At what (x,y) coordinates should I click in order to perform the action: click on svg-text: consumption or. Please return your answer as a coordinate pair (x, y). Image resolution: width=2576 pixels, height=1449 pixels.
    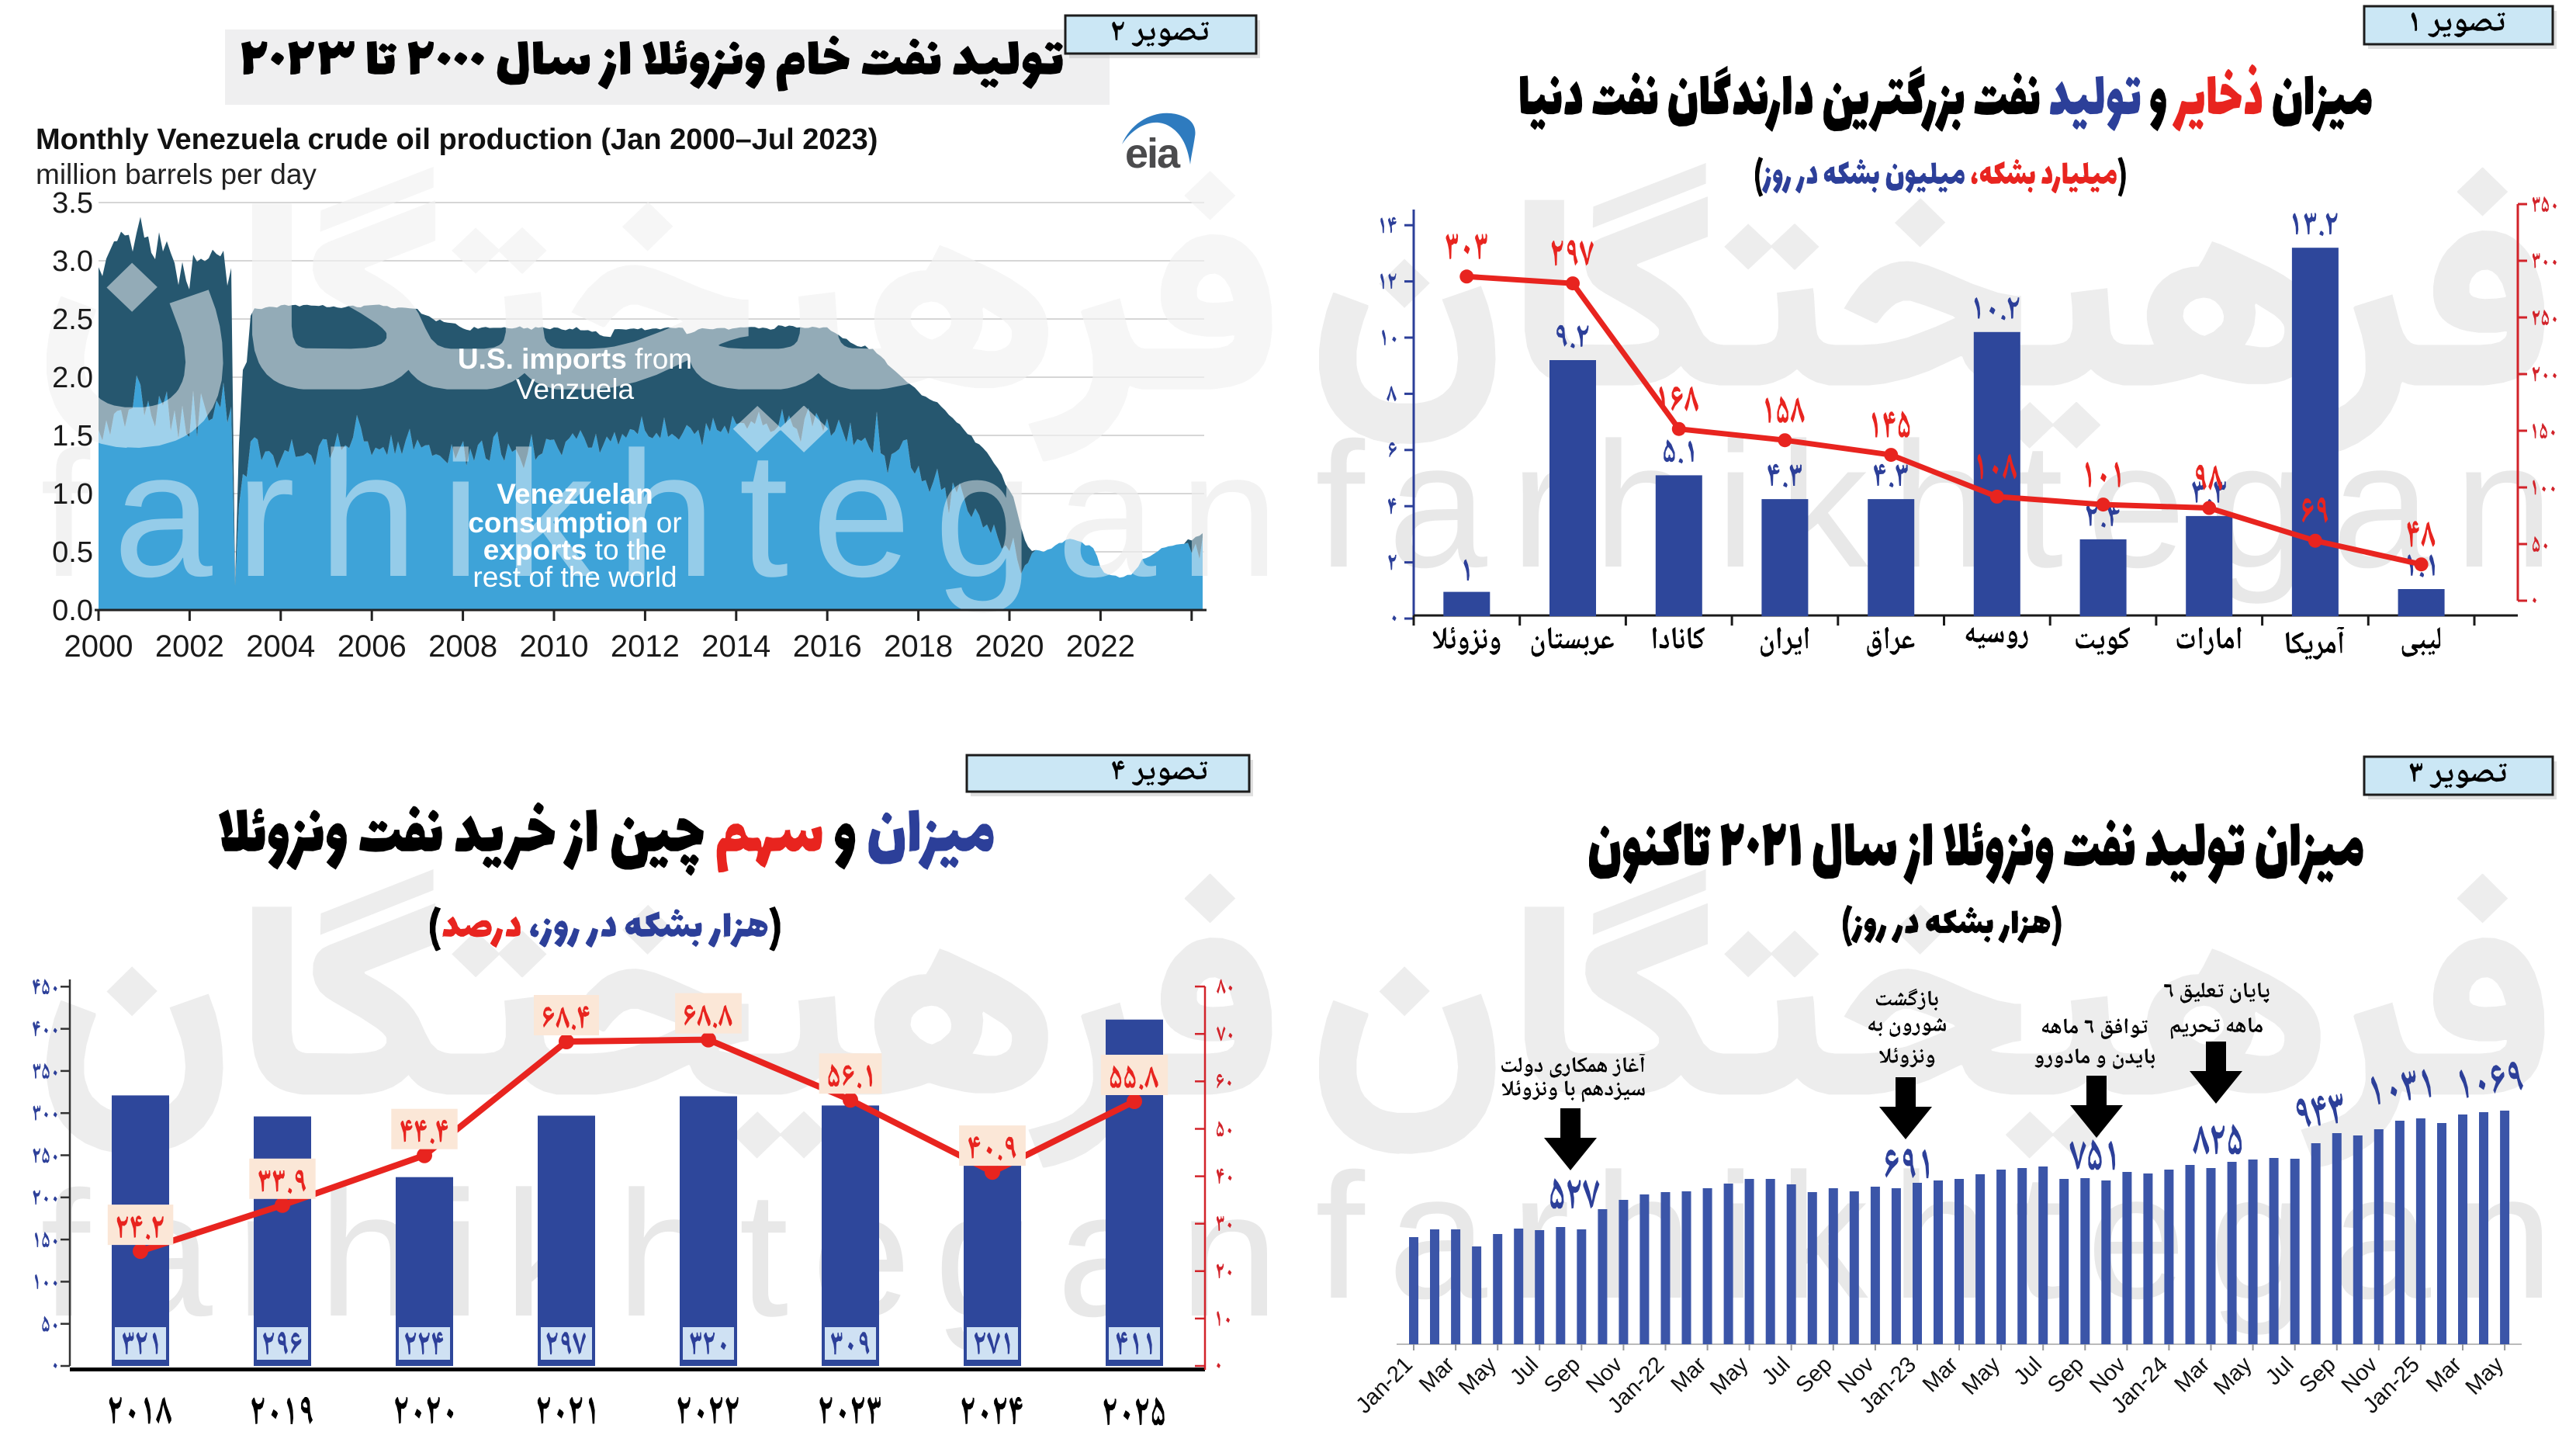
    Looking at the image, I should click on (574, 523).